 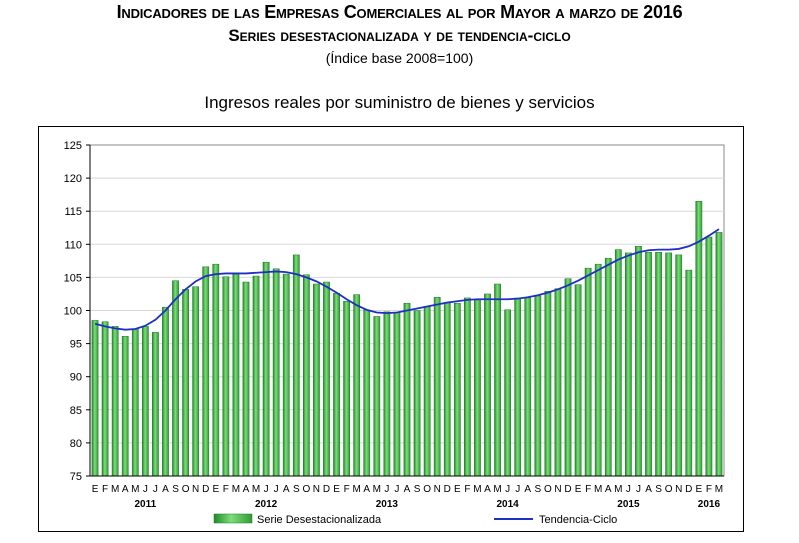 I want to click on y-tick-label: 125, so click(x=73, y=146).